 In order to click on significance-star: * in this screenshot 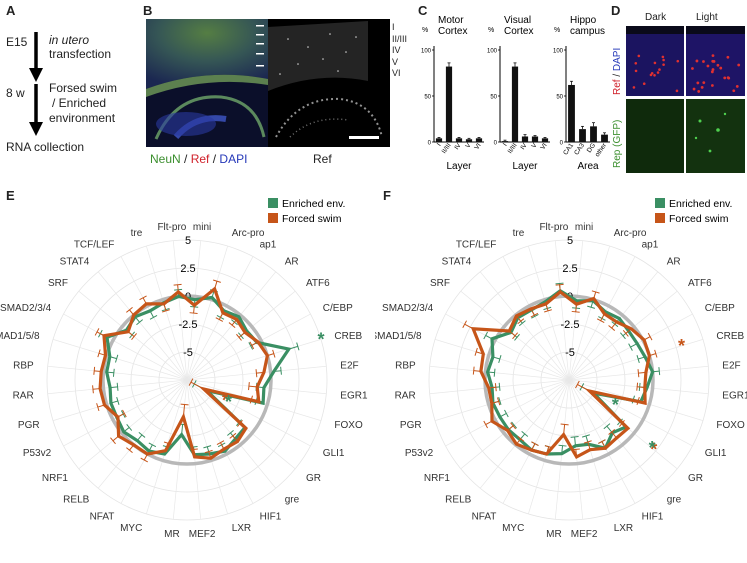, I will do `click(320, 339)`.